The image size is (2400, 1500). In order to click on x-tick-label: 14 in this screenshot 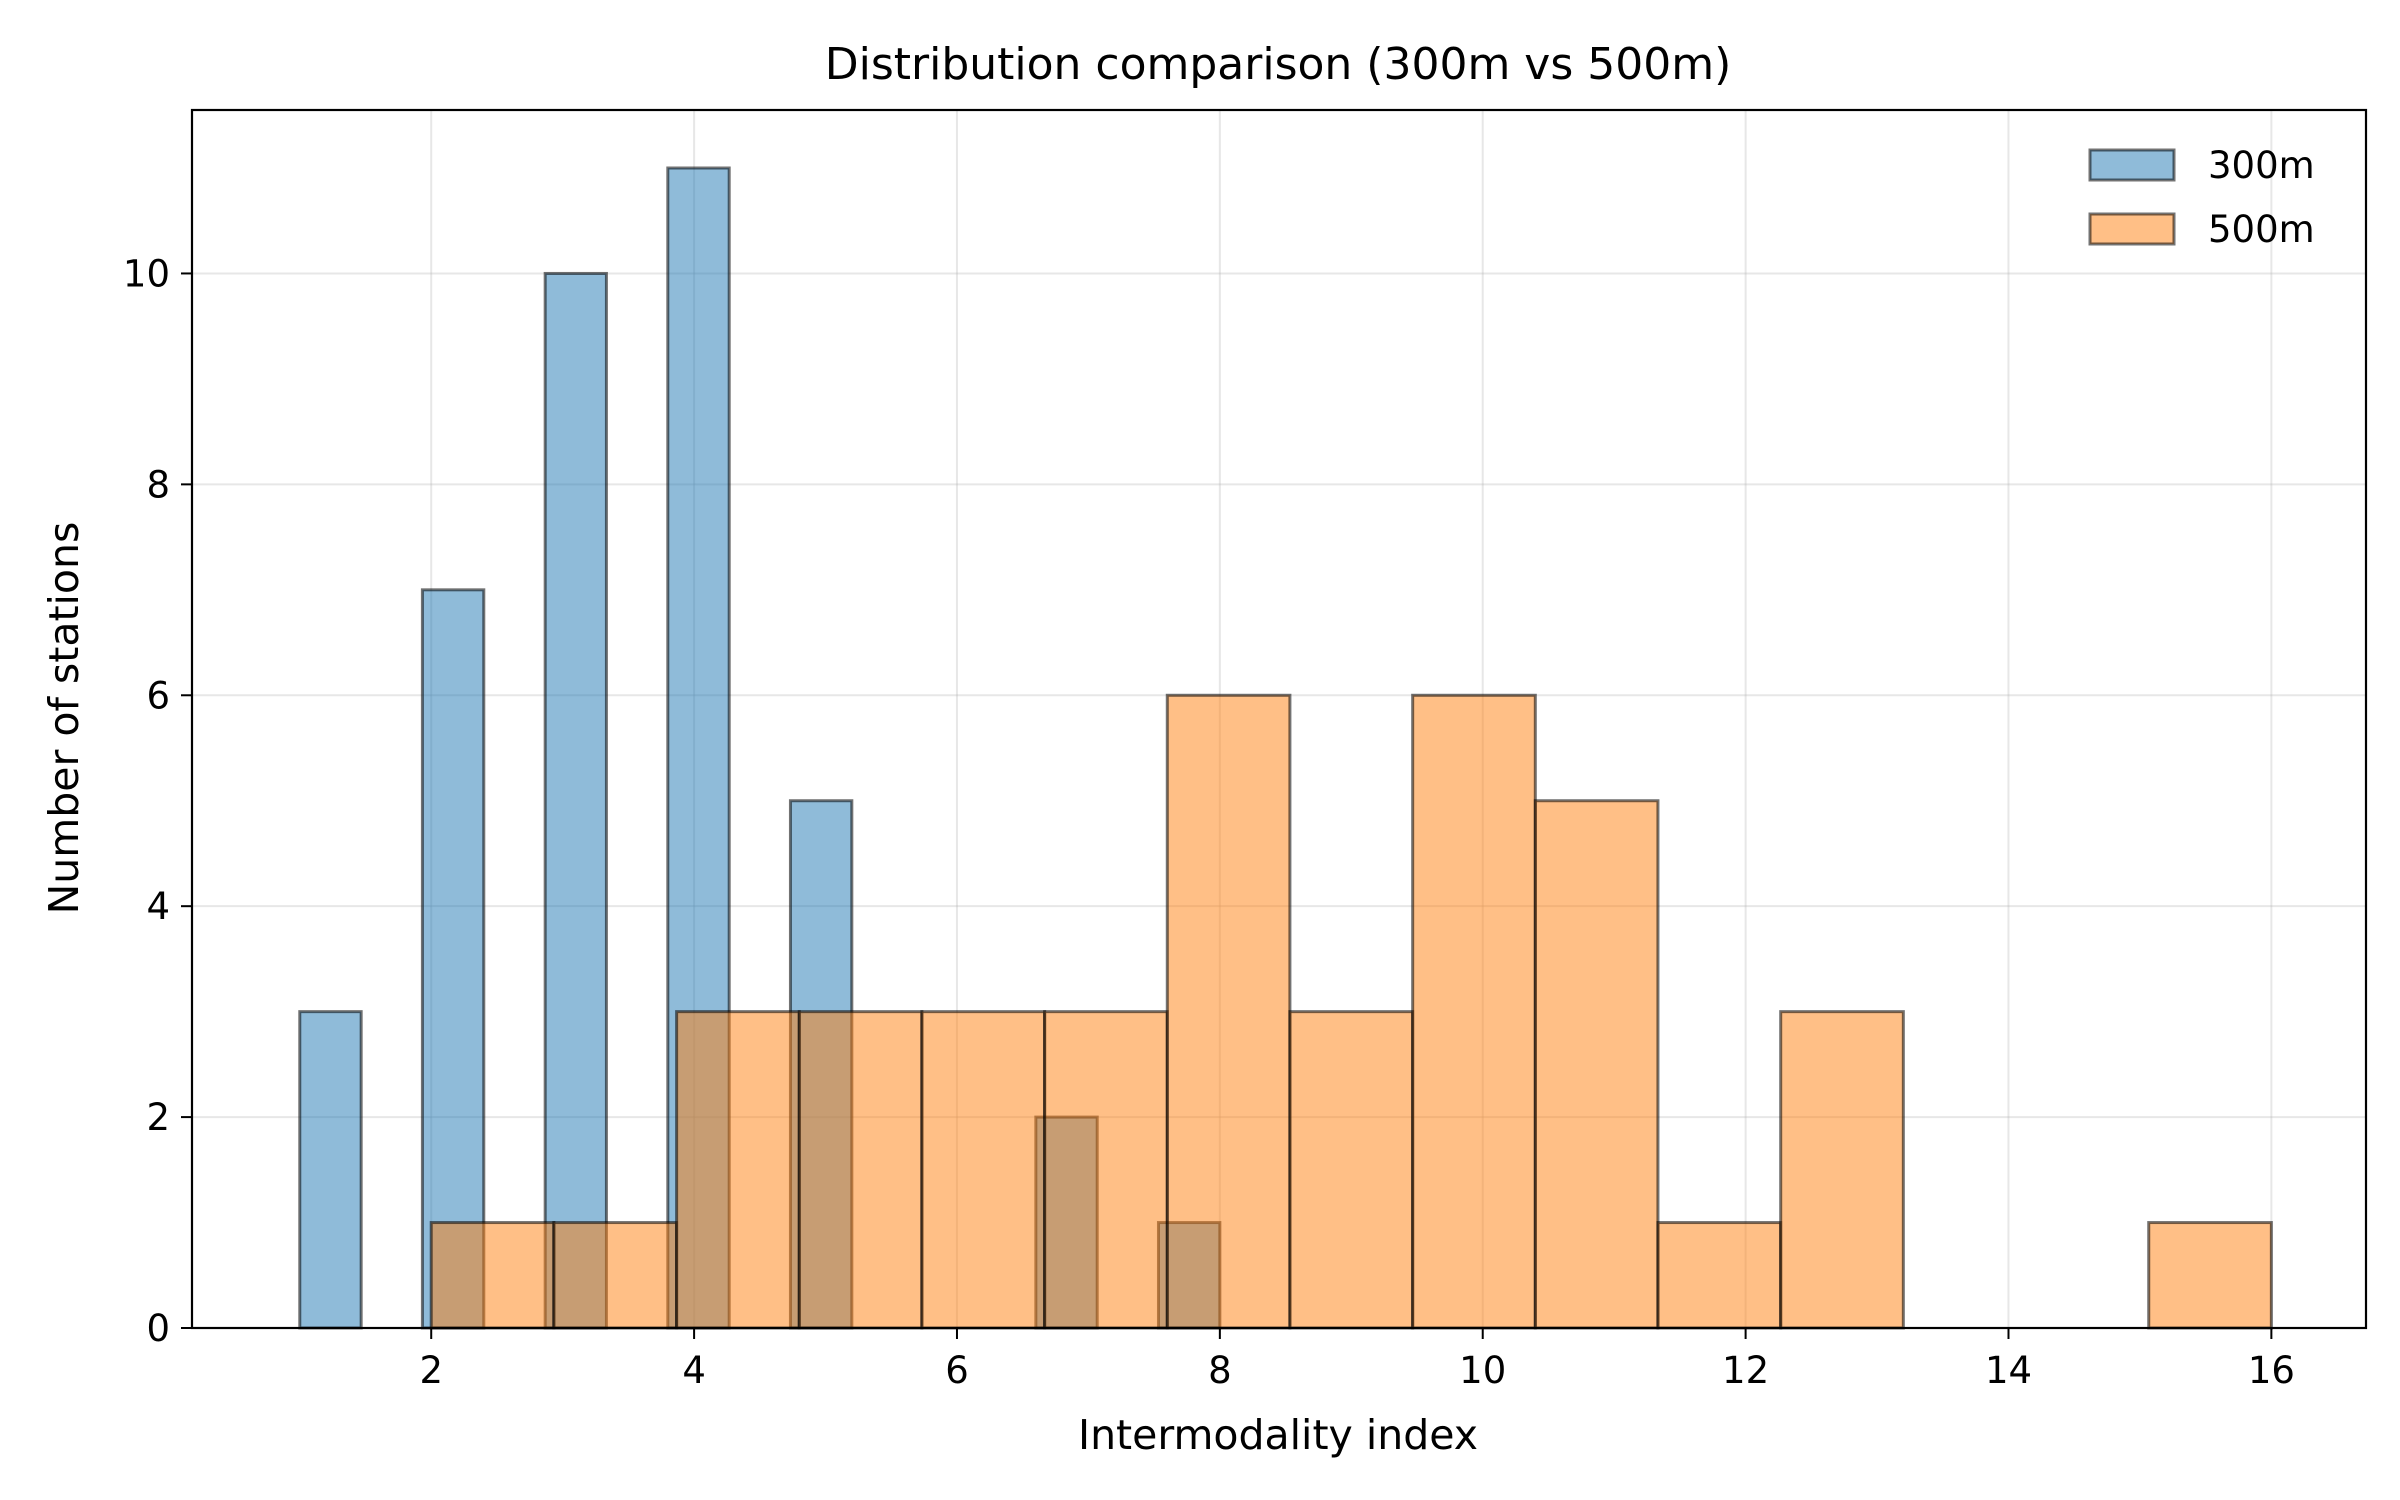, I will do `click(2008, 1370)`.